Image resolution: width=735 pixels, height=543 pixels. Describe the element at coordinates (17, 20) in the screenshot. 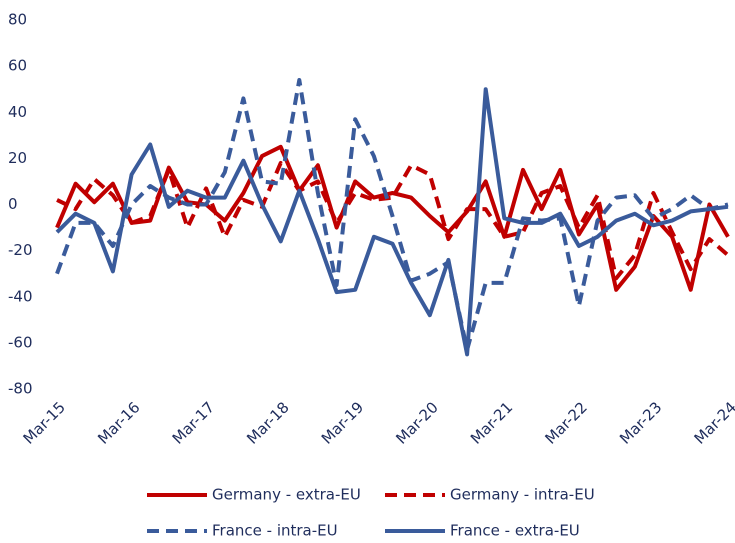

I see `y-tick-label: 80` at that location.